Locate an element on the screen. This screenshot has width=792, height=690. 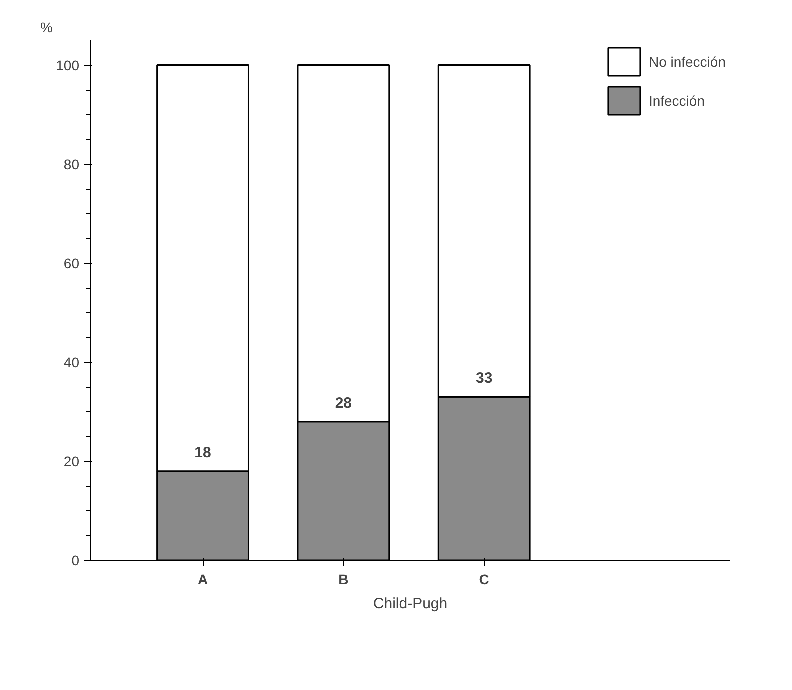
y-tick-label: 40 is located at coordinates (72, 362).